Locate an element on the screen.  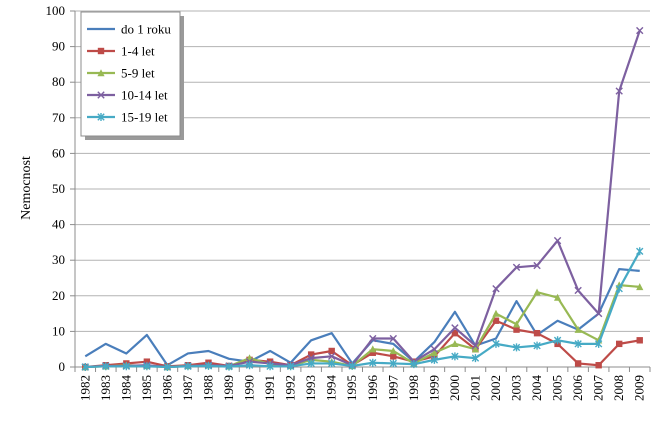
x-tick-label: 1995 is located at coordinates (351, 388).